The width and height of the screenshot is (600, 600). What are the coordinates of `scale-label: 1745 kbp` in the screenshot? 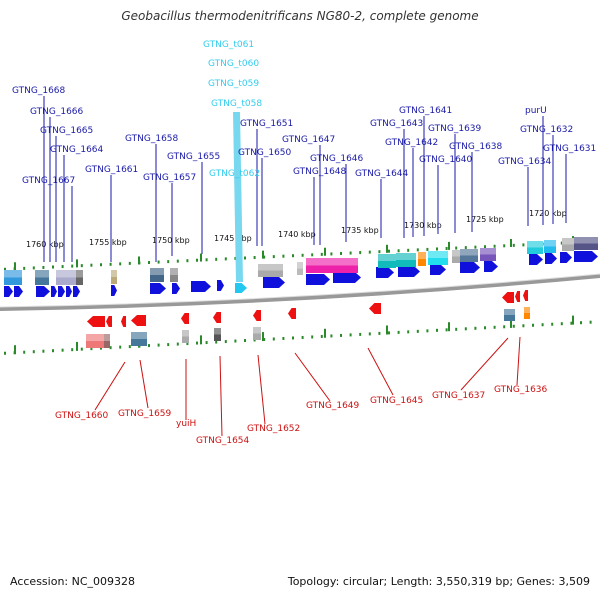 It's located at (233, 238).